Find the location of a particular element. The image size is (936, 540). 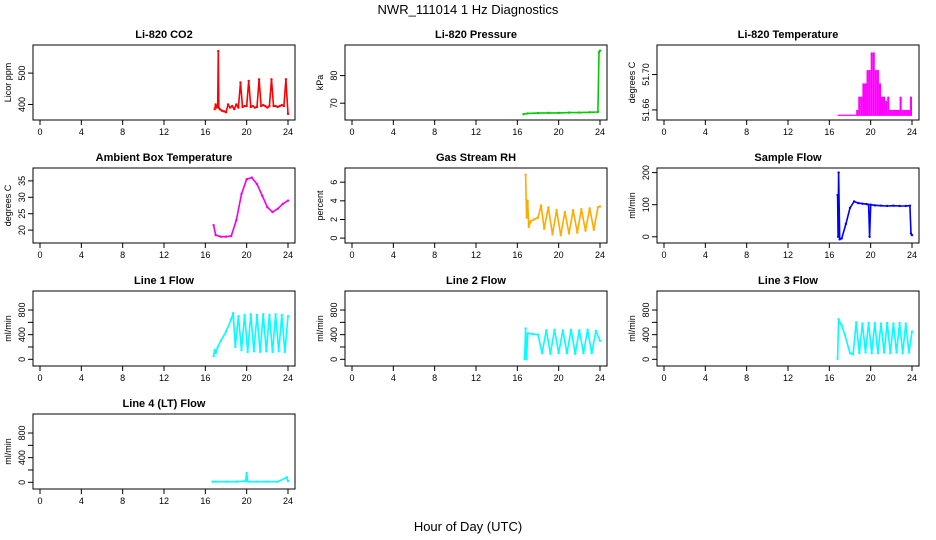

figure-title: NWR_111014 1 Hz Diagnostics is located at coordinates (468, 9).